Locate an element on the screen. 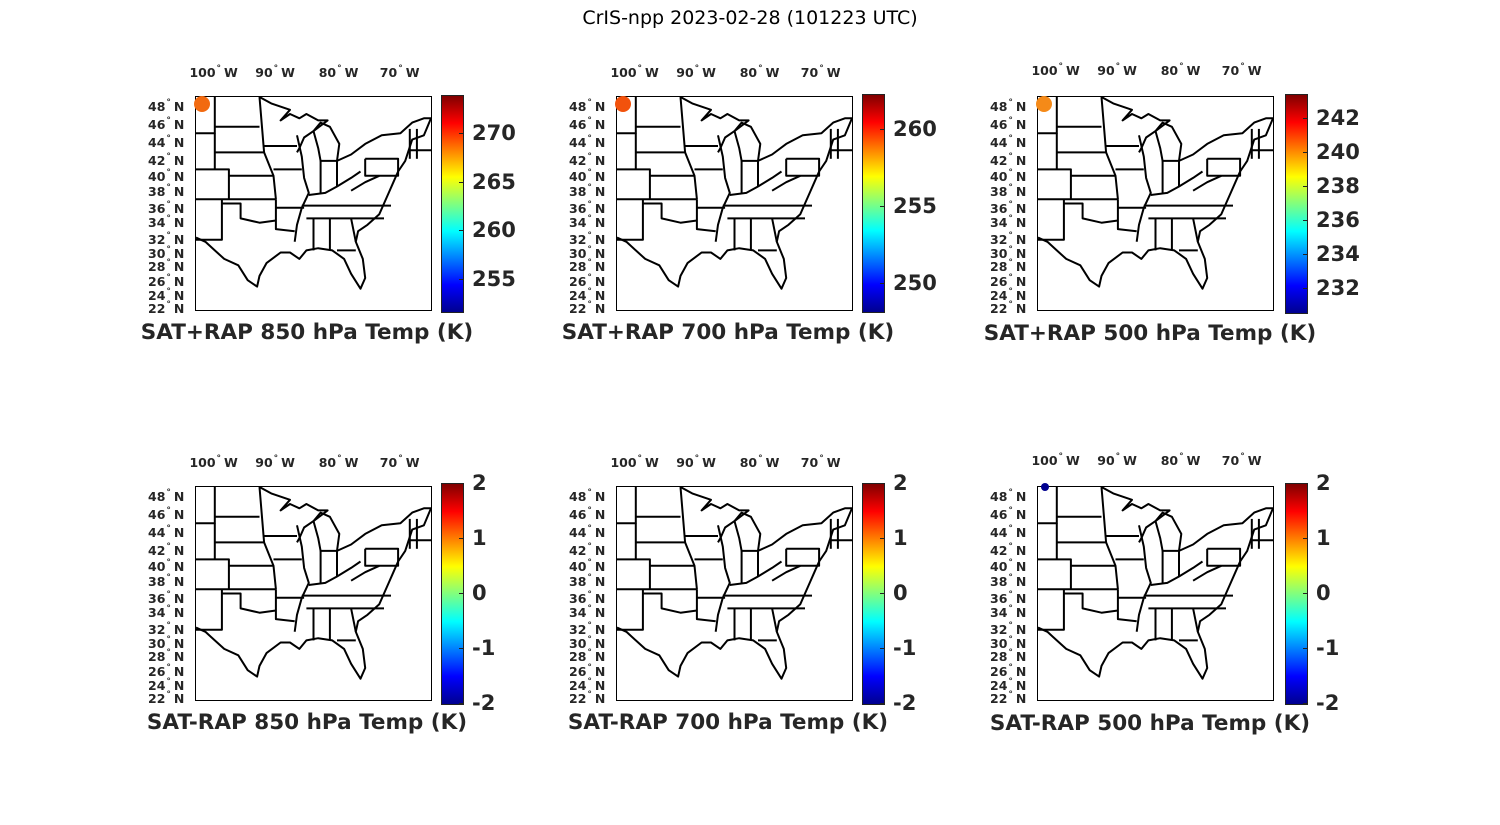 This screenshot has height=825, width=1500. lat-value: 48 is located at coordinates (157, 496).